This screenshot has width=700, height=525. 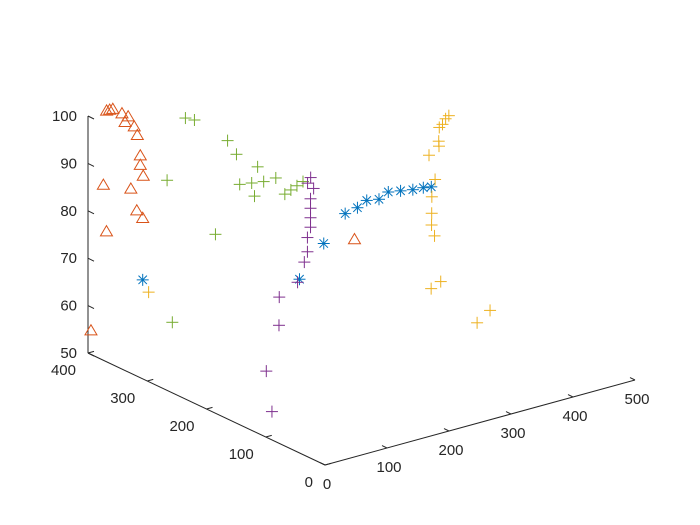 I want to click on z-tick-label: 60, so click(x=68, y=306).